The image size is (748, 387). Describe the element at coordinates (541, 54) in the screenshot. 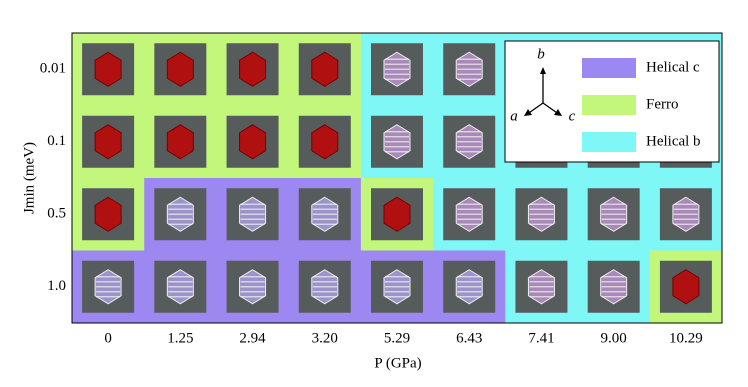

I see `inset-axis-label: b` at that location.